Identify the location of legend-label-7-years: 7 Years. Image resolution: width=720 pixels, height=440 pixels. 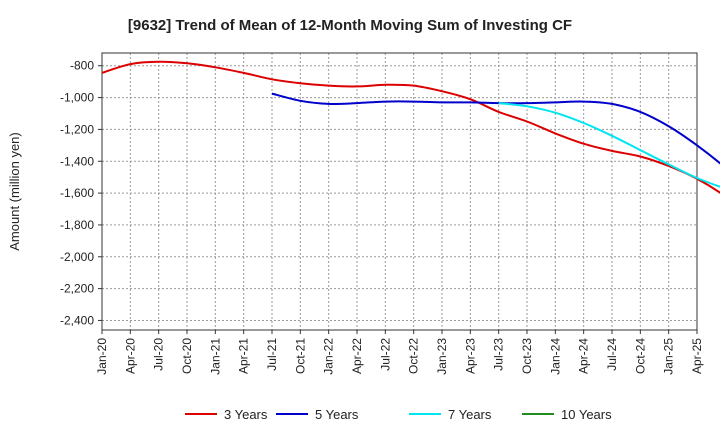
(470, 414).